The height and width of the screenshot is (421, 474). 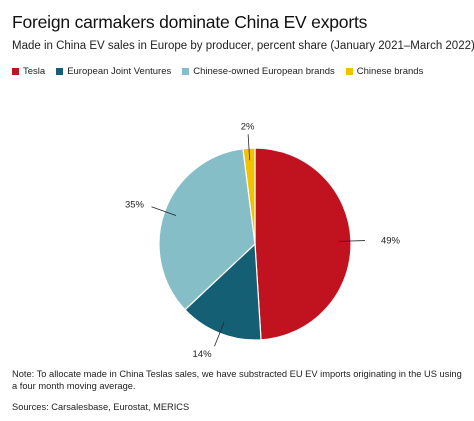 I want to click on data-label-chinese-owned-european-brands: 35%, so click(x=135, y=205).